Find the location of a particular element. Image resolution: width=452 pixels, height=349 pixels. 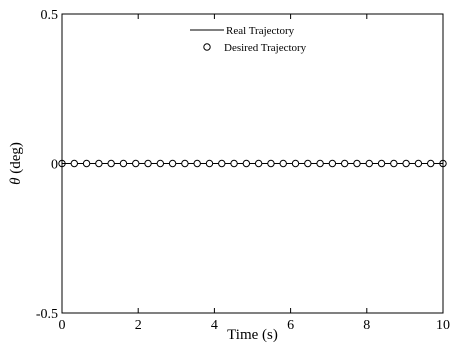

y-axis-title: θ (deg) is located at coordinates (16, 163).